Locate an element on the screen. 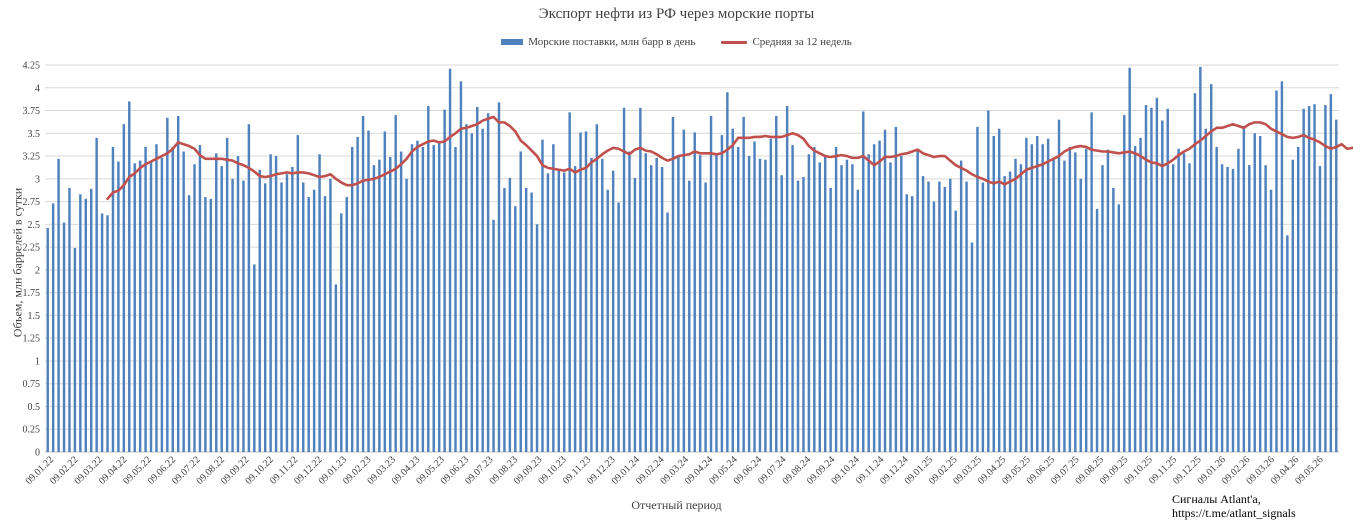  legend-item-bars: Морские поставки, млн барр в день is located at coordinates (598, 42).